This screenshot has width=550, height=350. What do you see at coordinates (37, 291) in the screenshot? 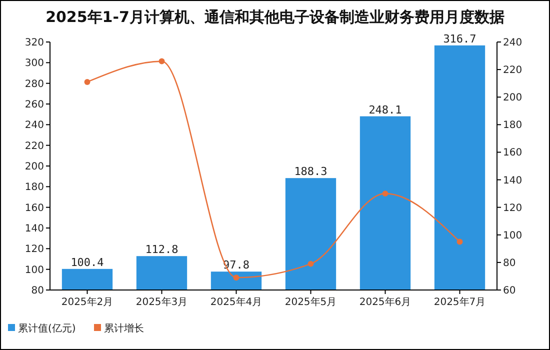
I see `y-tick-label: 80` at bounding box center [37, 291].